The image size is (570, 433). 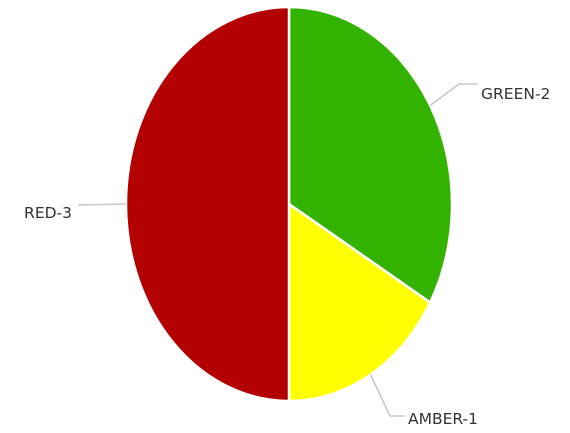 I want to click on slice-label-amber-1: AMBER-1, so click(x=443, y=419).